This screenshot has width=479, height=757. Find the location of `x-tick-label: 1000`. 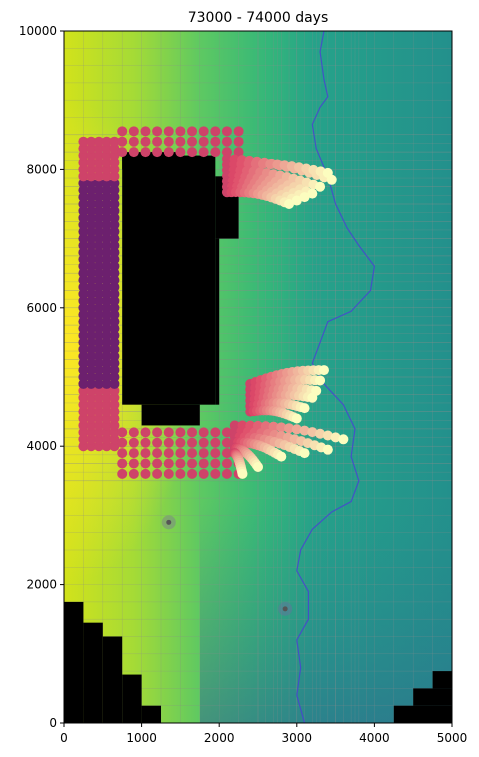

x-tick-label: 1000 is located at coordinates (141, 738).